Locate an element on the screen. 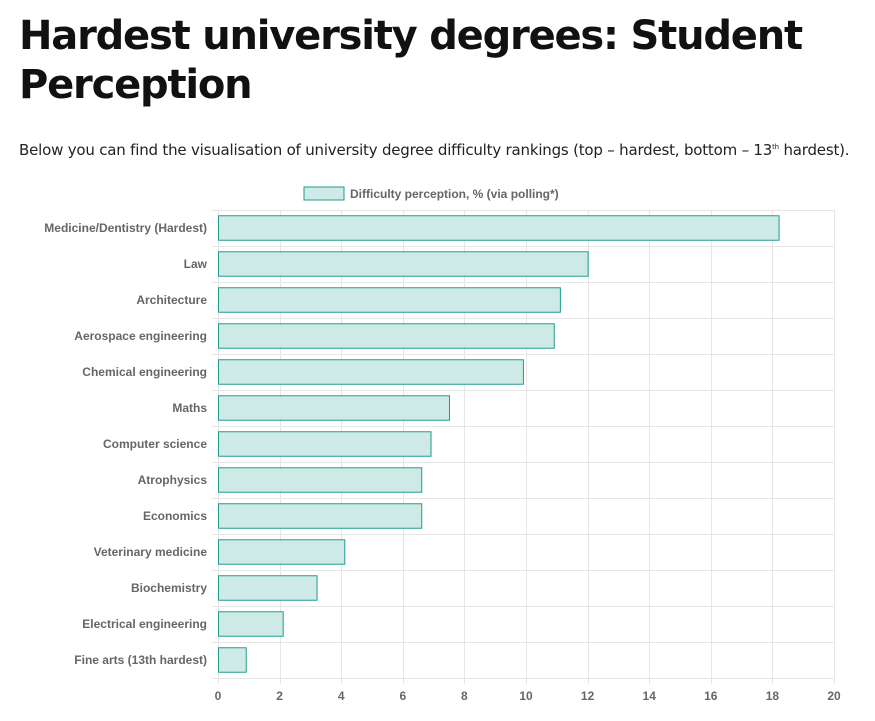 The height and width of the screenshot is (721, 875). category-label: Architecture is located at coordinates (171, 300).